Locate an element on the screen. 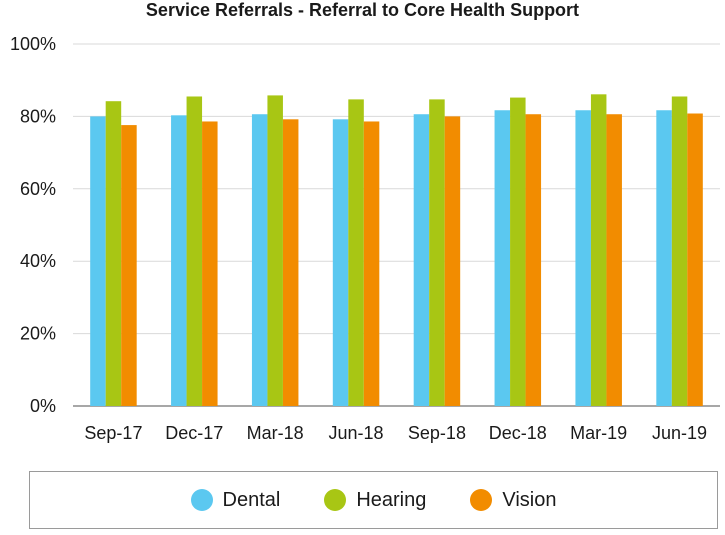 The width and height of the screenshot is (725, 535). y-tick-label: 100% is located at coordinates (33, 44).